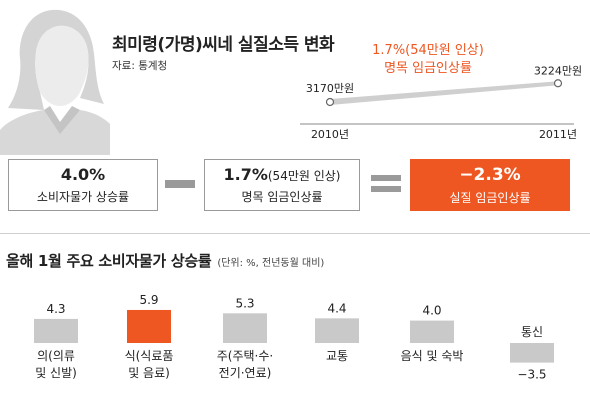 This screenshot has height=400, width=590. I want to click on cpi-rate-value: 4.0%, so click(83, 174).